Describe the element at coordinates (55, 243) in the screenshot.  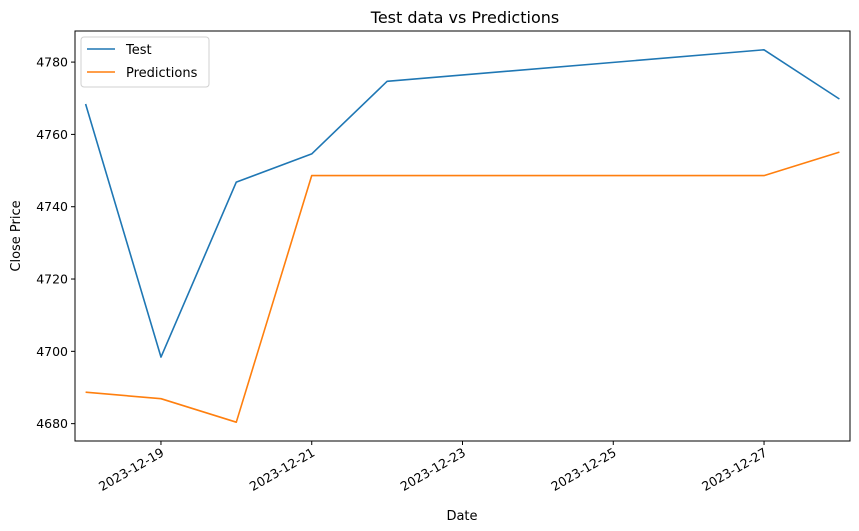
I see `y-axis: 4680 4700 4720 4740 4760 4780` at that location.